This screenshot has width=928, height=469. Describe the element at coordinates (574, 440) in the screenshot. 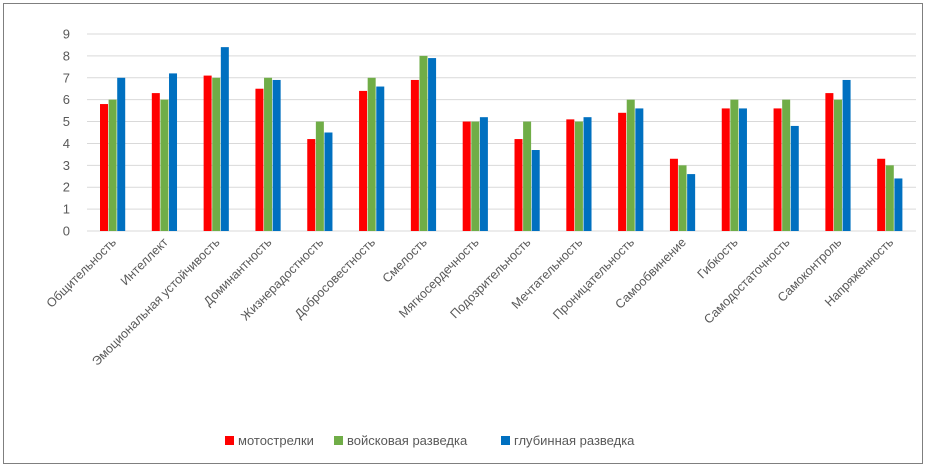

I see `legend-label: глубинная разведка` at that location.